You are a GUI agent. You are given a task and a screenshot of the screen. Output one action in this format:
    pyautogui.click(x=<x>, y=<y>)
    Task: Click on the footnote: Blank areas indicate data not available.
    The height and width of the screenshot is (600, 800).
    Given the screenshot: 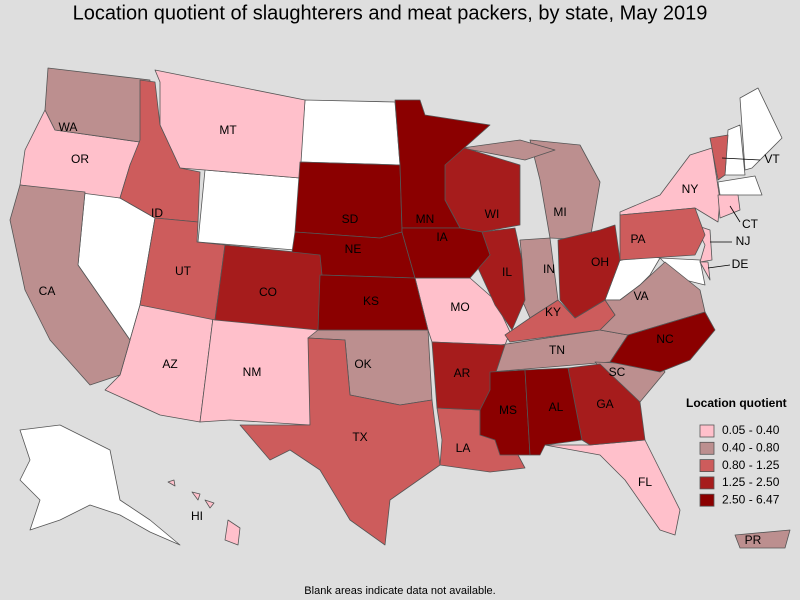 What is the action you would take?
    pyautogui.click(x=399, y=591)
    